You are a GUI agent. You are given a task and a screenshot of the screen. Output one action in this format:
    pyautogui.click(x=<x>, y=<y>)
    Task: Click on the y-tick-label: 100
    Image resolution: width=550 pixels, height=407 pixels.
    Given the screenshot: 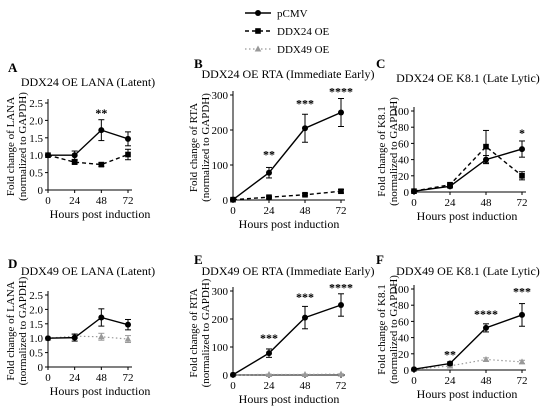 What is the action you would take?
    pyautogui.click(x=401, y=290)
    